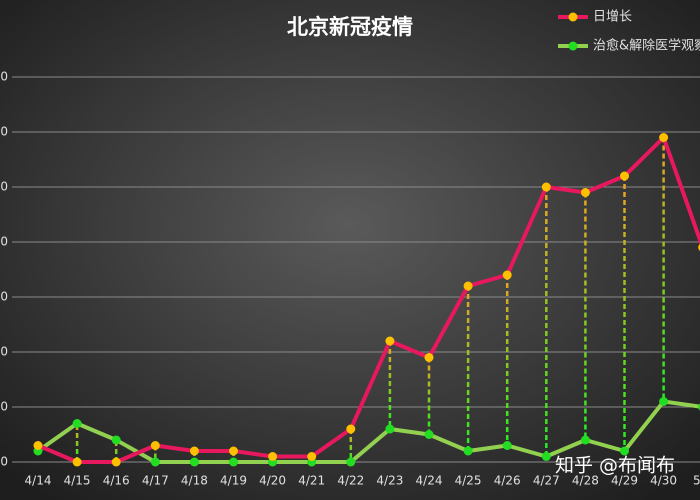 This screenshot has height=500, width=700. Describe the element at coordinates (77, 481) in the screenshot. I see `x-tick-label: 4/15` at that location.